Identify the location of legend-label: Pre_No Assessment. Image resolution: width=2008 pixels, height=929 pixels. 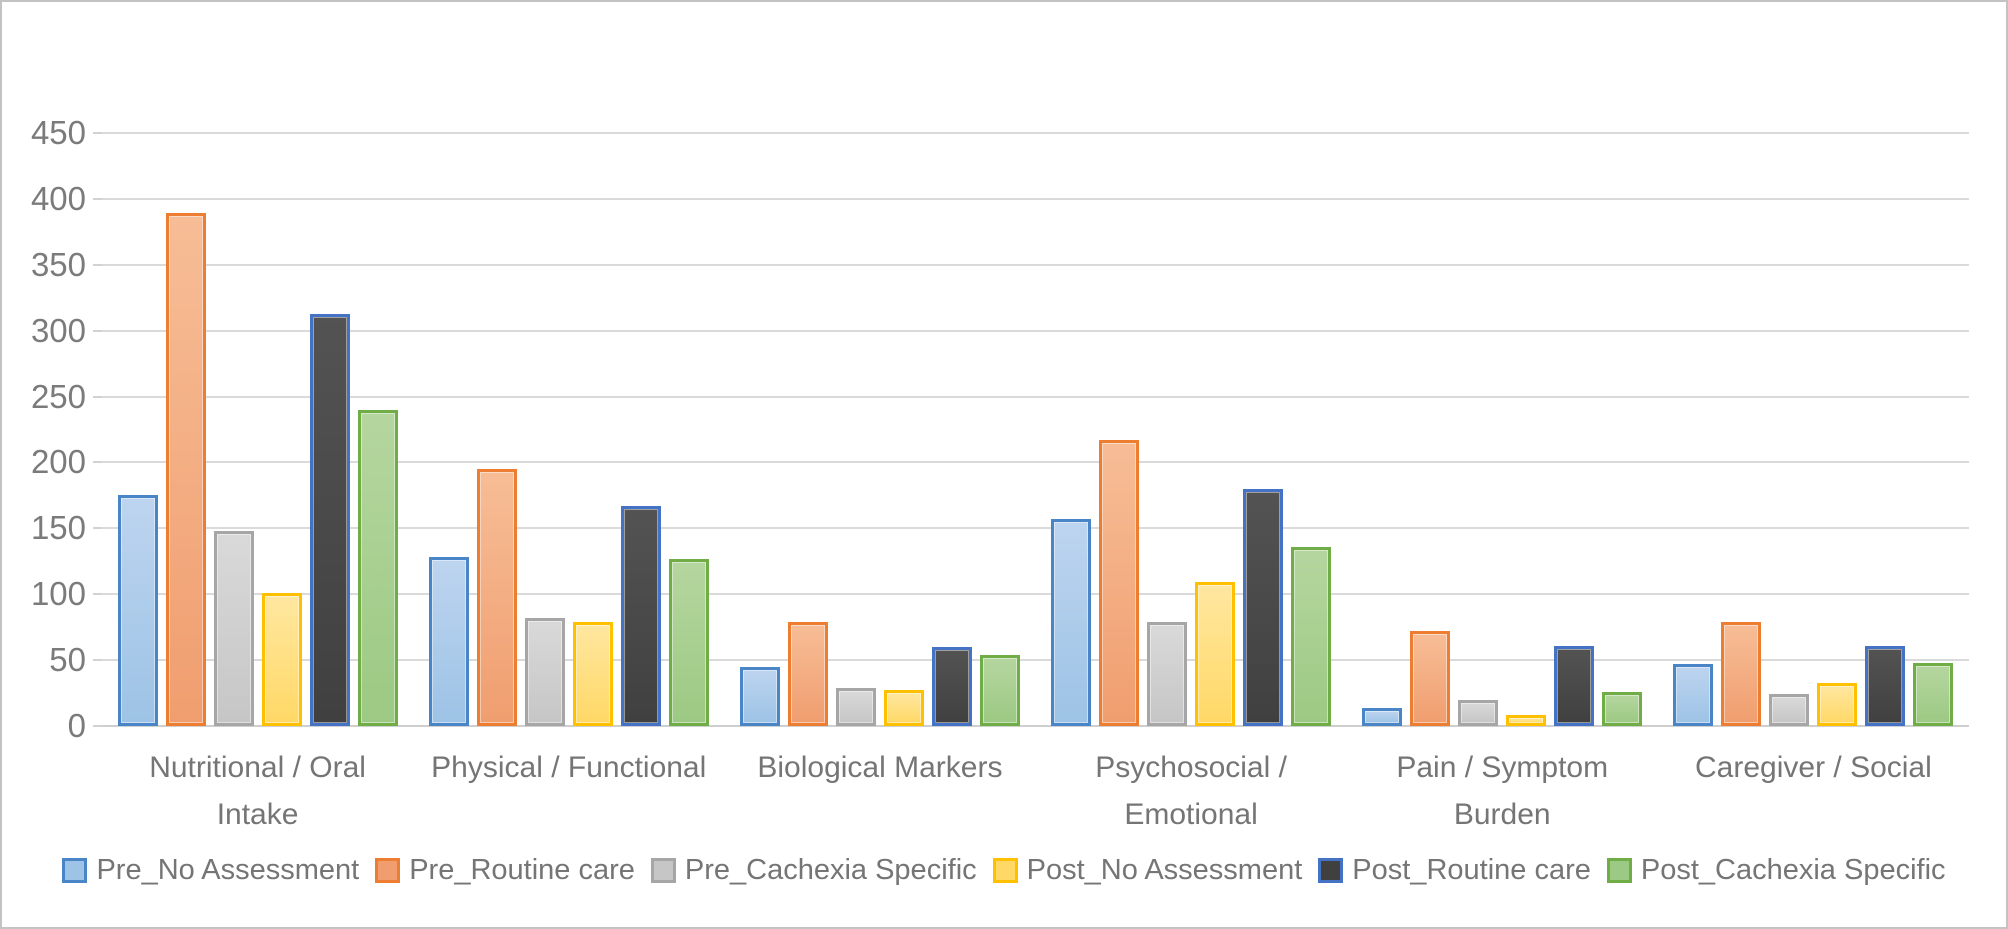
(228, 869).